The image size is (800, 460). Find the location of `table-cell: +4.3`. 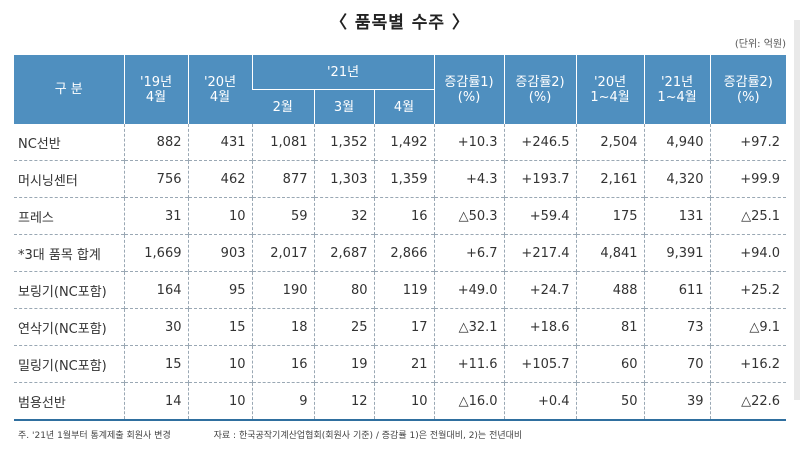

table-cell: +4.3 is located at coordinates (469, 179).